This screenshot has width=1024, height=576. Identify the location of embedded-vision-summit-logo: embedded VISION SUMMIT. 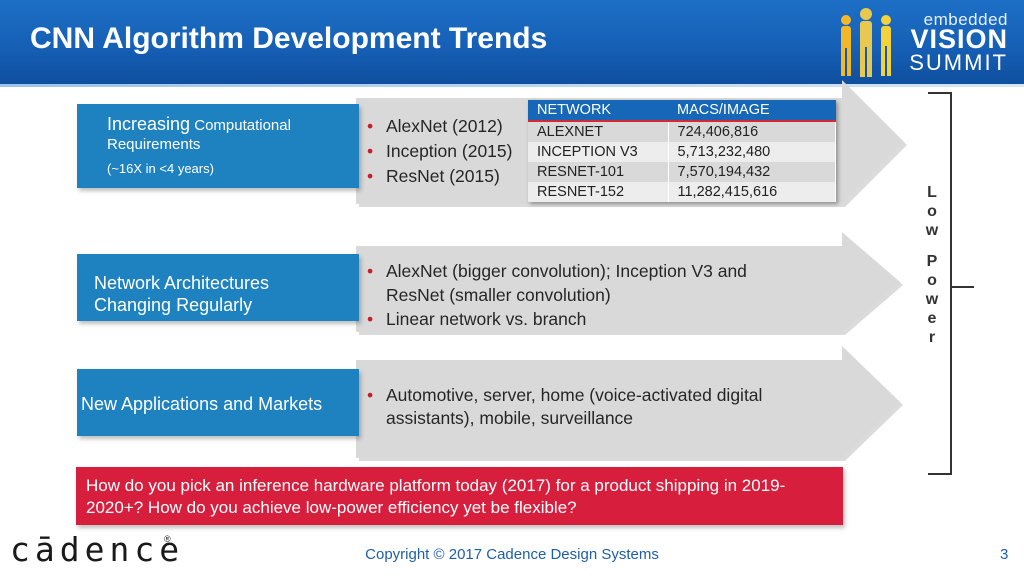
(926, 42).